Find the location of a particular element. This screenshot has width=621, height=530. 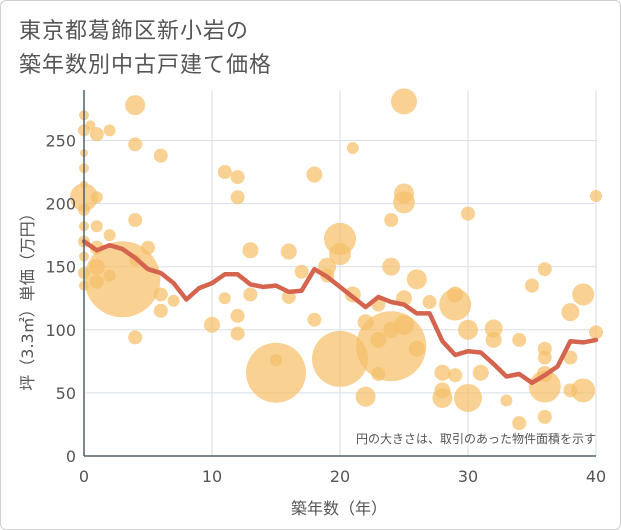

y-tick-label: 250 is located at coordinates (60, 140).